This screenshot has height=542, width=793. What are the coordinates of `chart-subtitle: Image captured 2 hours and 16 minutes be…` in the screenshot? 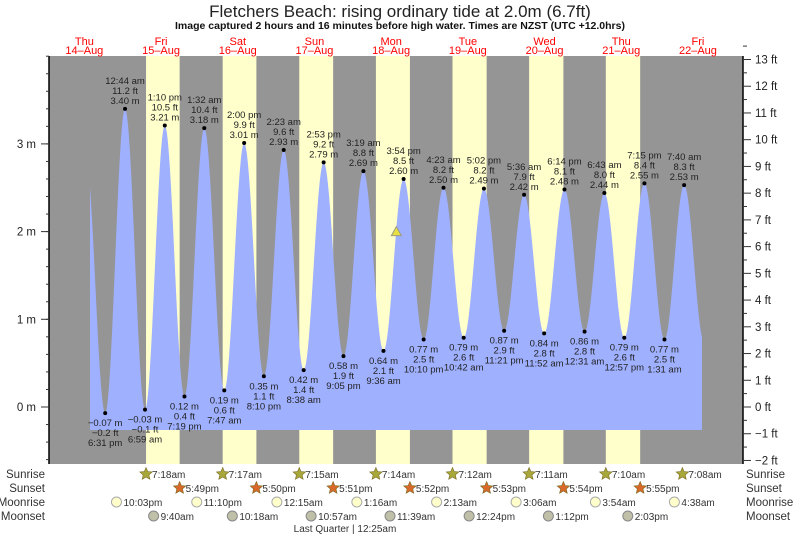 It's located at (400, 26).